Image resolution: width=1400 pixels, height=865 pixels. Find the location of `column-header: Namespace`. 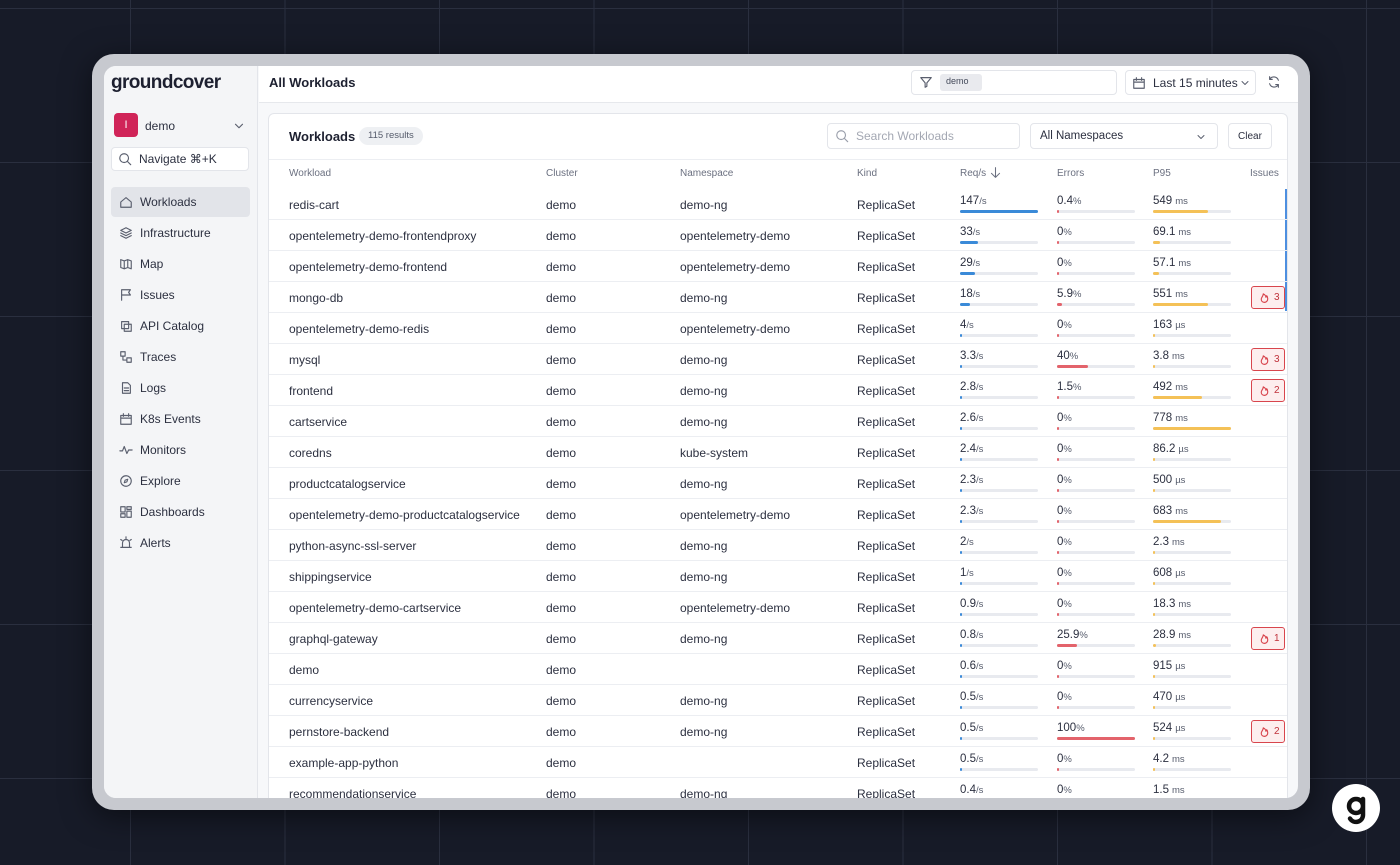

column-header: Namespace is located at coordinates (707, 173).